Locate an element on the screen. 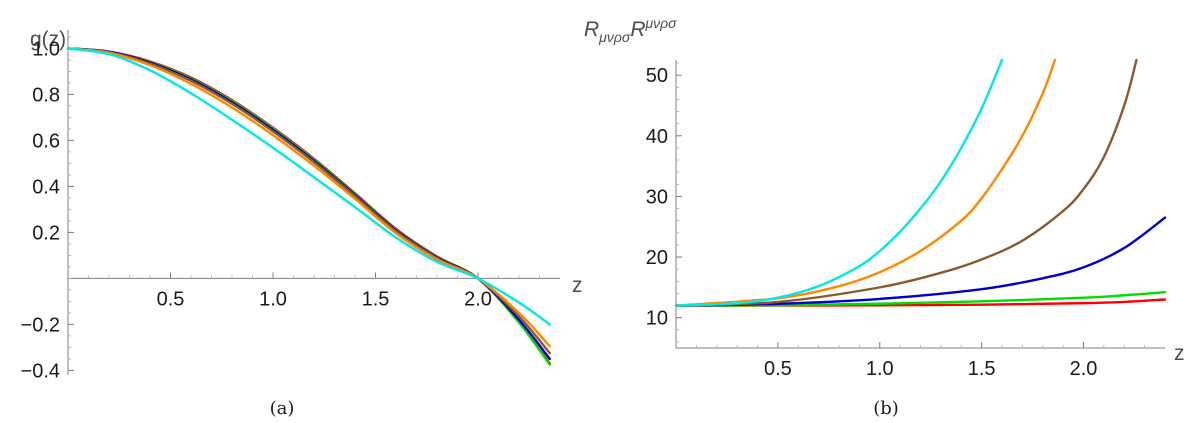  ylabel-r2: R is located at coordinates (637, 29).